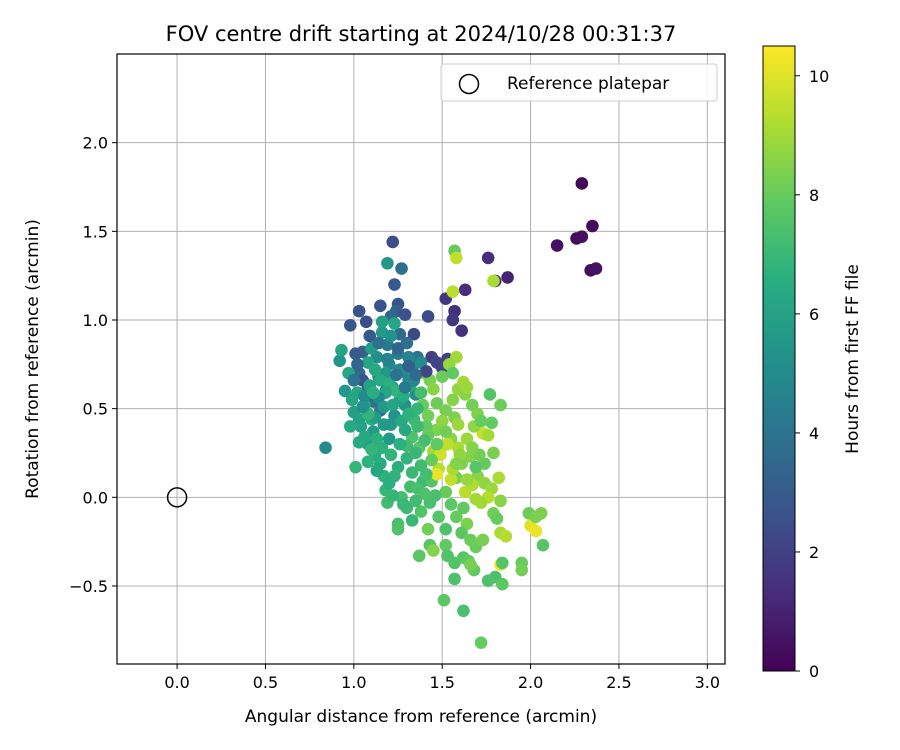  What do you see at coordinates (779, 358) in the screenshot?
I see `colorbar-gradient` at bounding box center [779, 358].